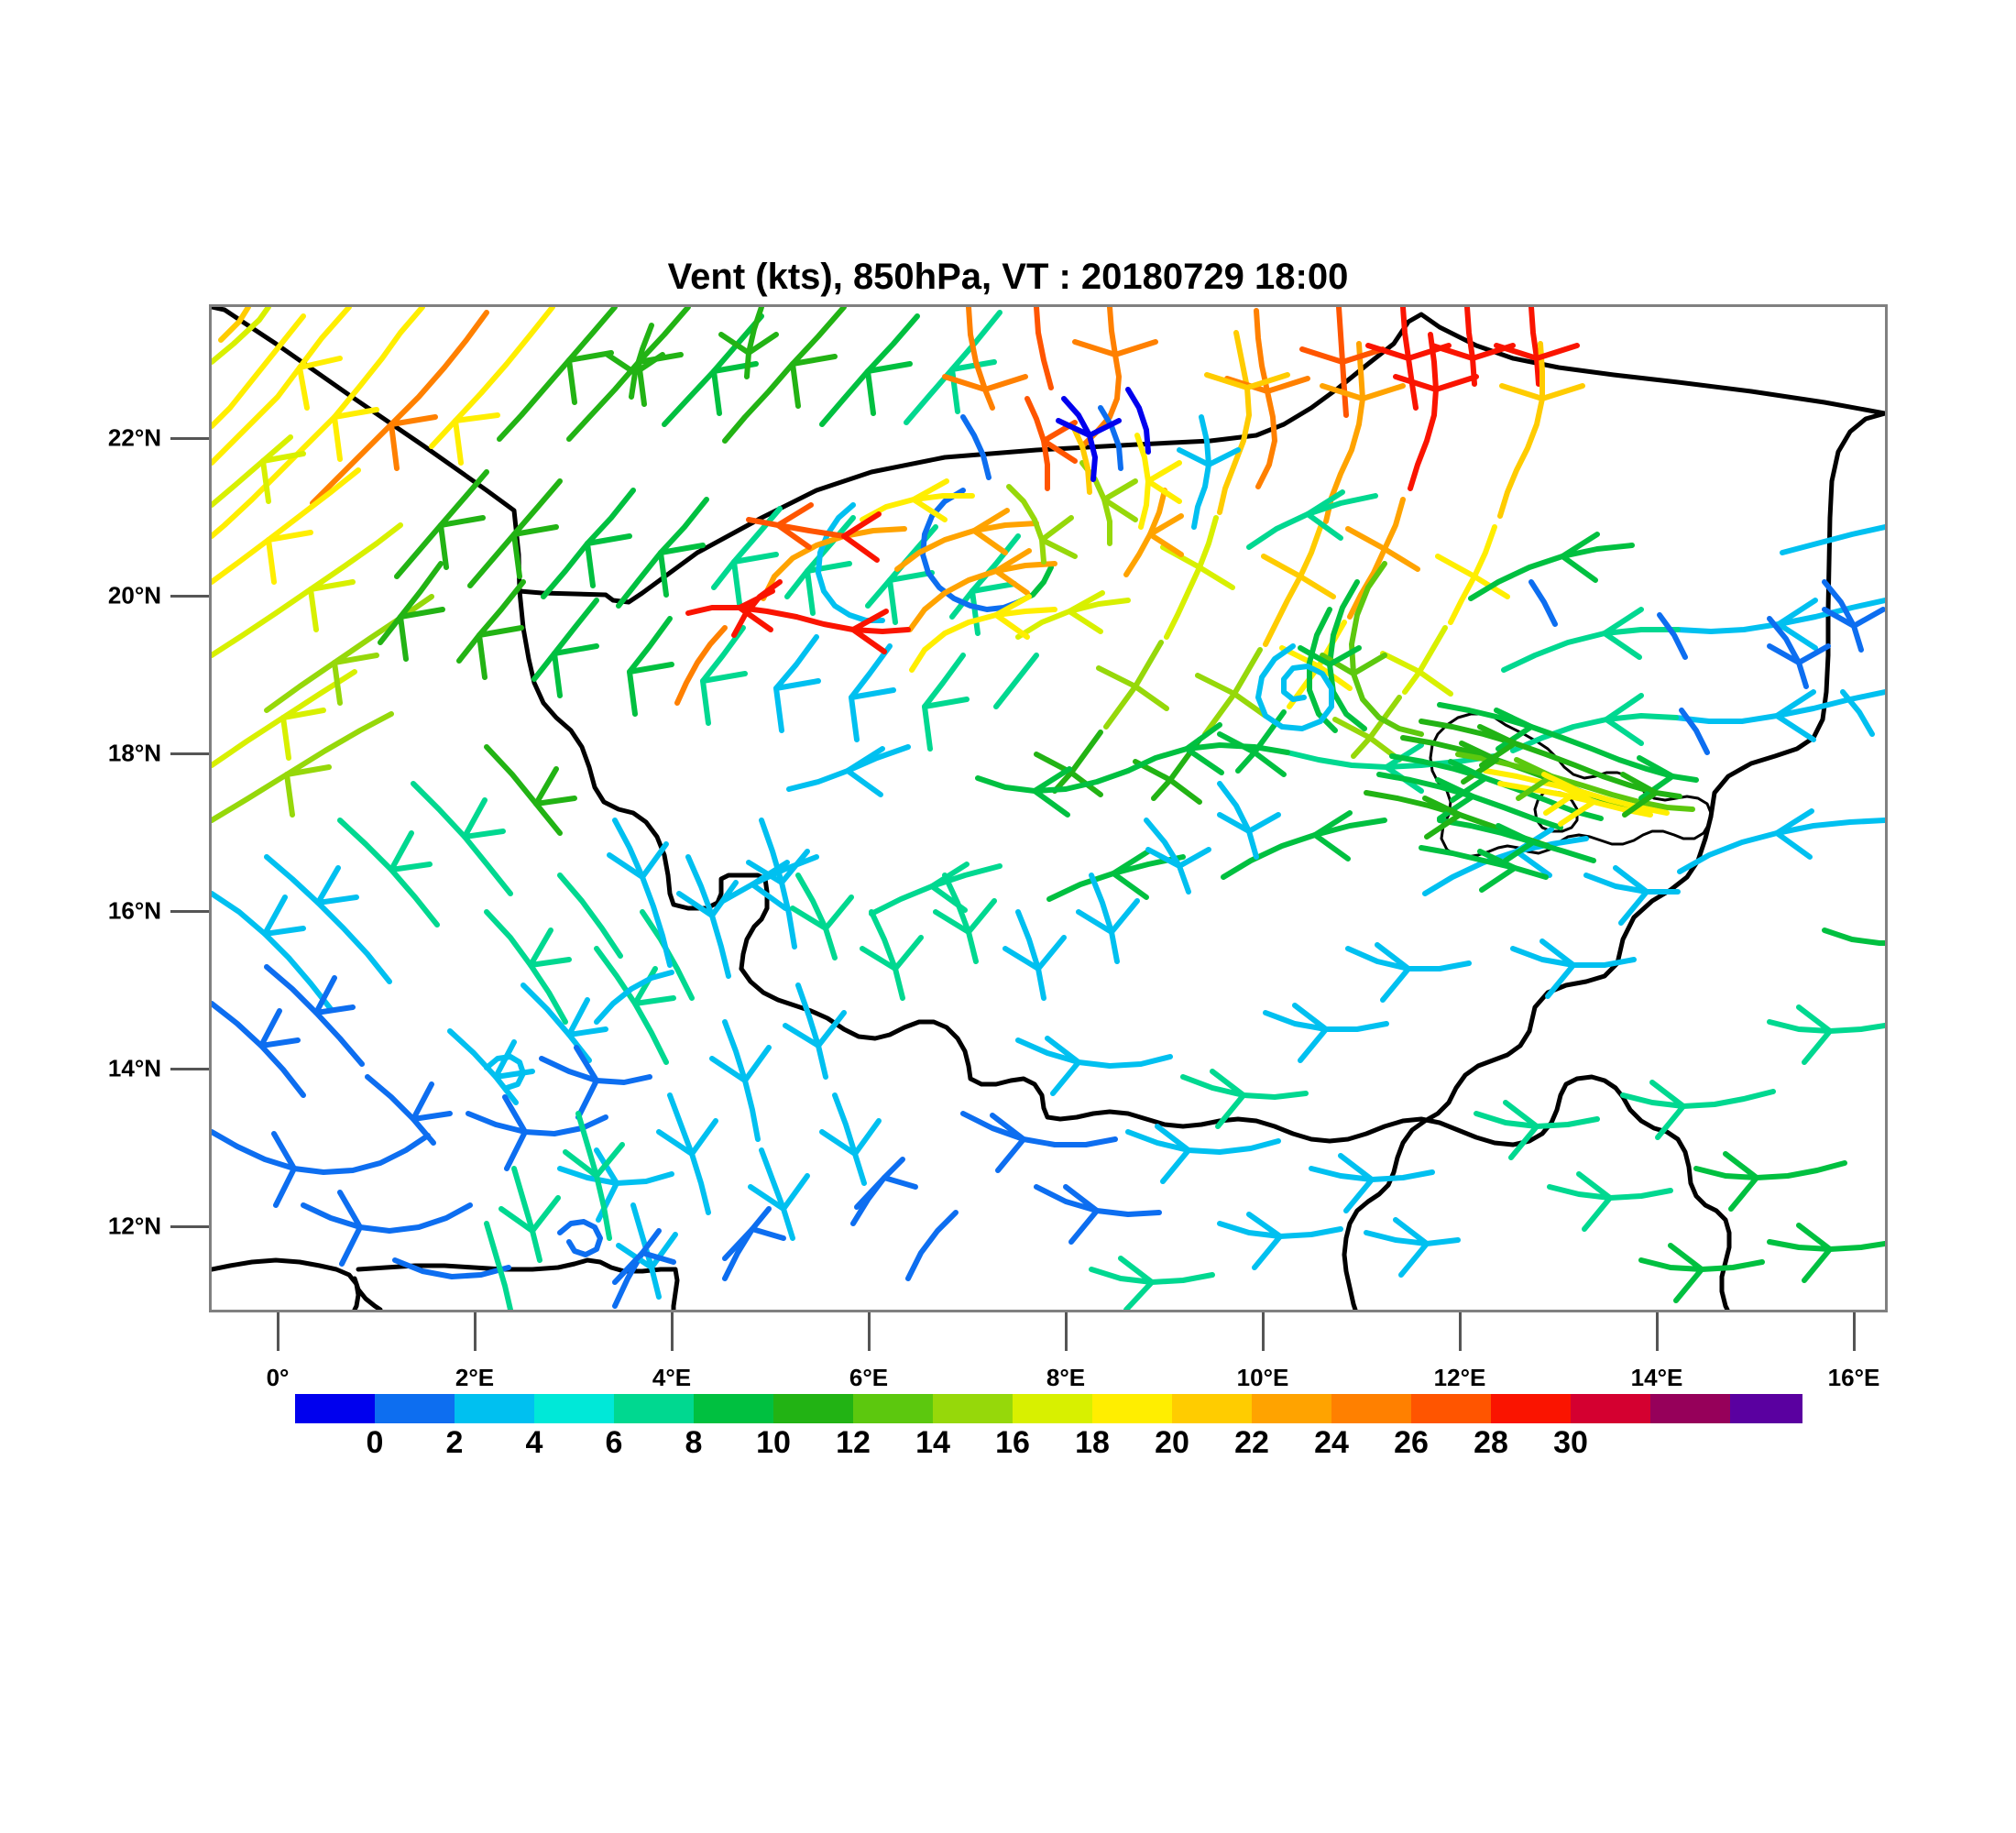 The height and width of the screenshot is (1833, 2016). I want to click on colorbar-tick-16: 16, so click(1012, 1442).